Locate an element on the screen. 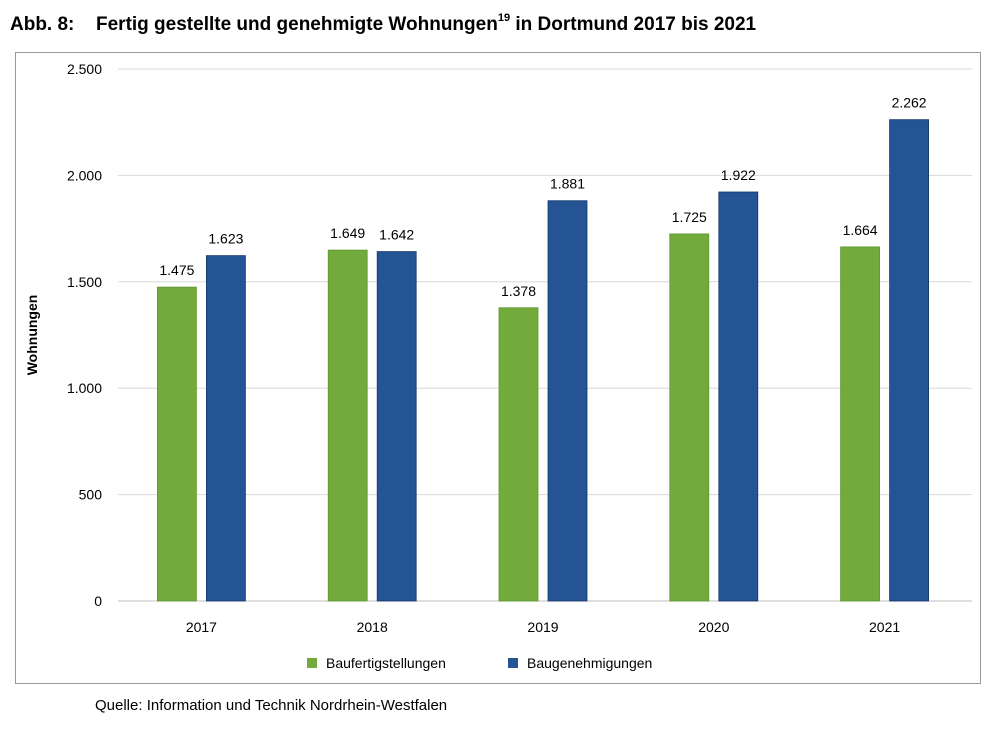  y-axis-label: Wohnungen is located at coordinates (32, 335).